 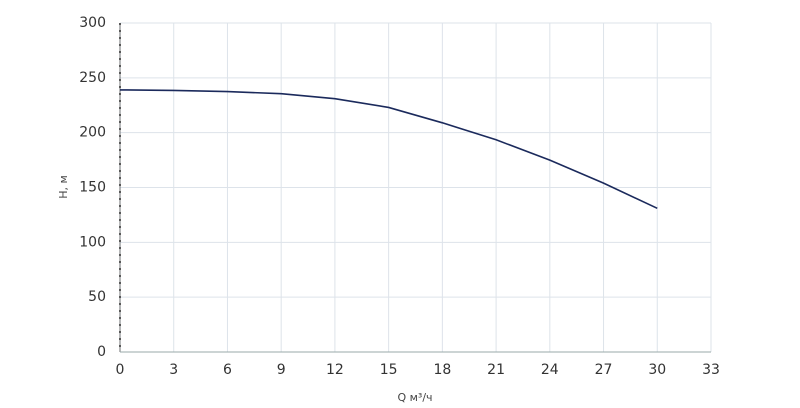 What do you see at coordinates (442, 370) in the screenshot?
I see `x-tick-label: 18` at bounding box center [442, 370].